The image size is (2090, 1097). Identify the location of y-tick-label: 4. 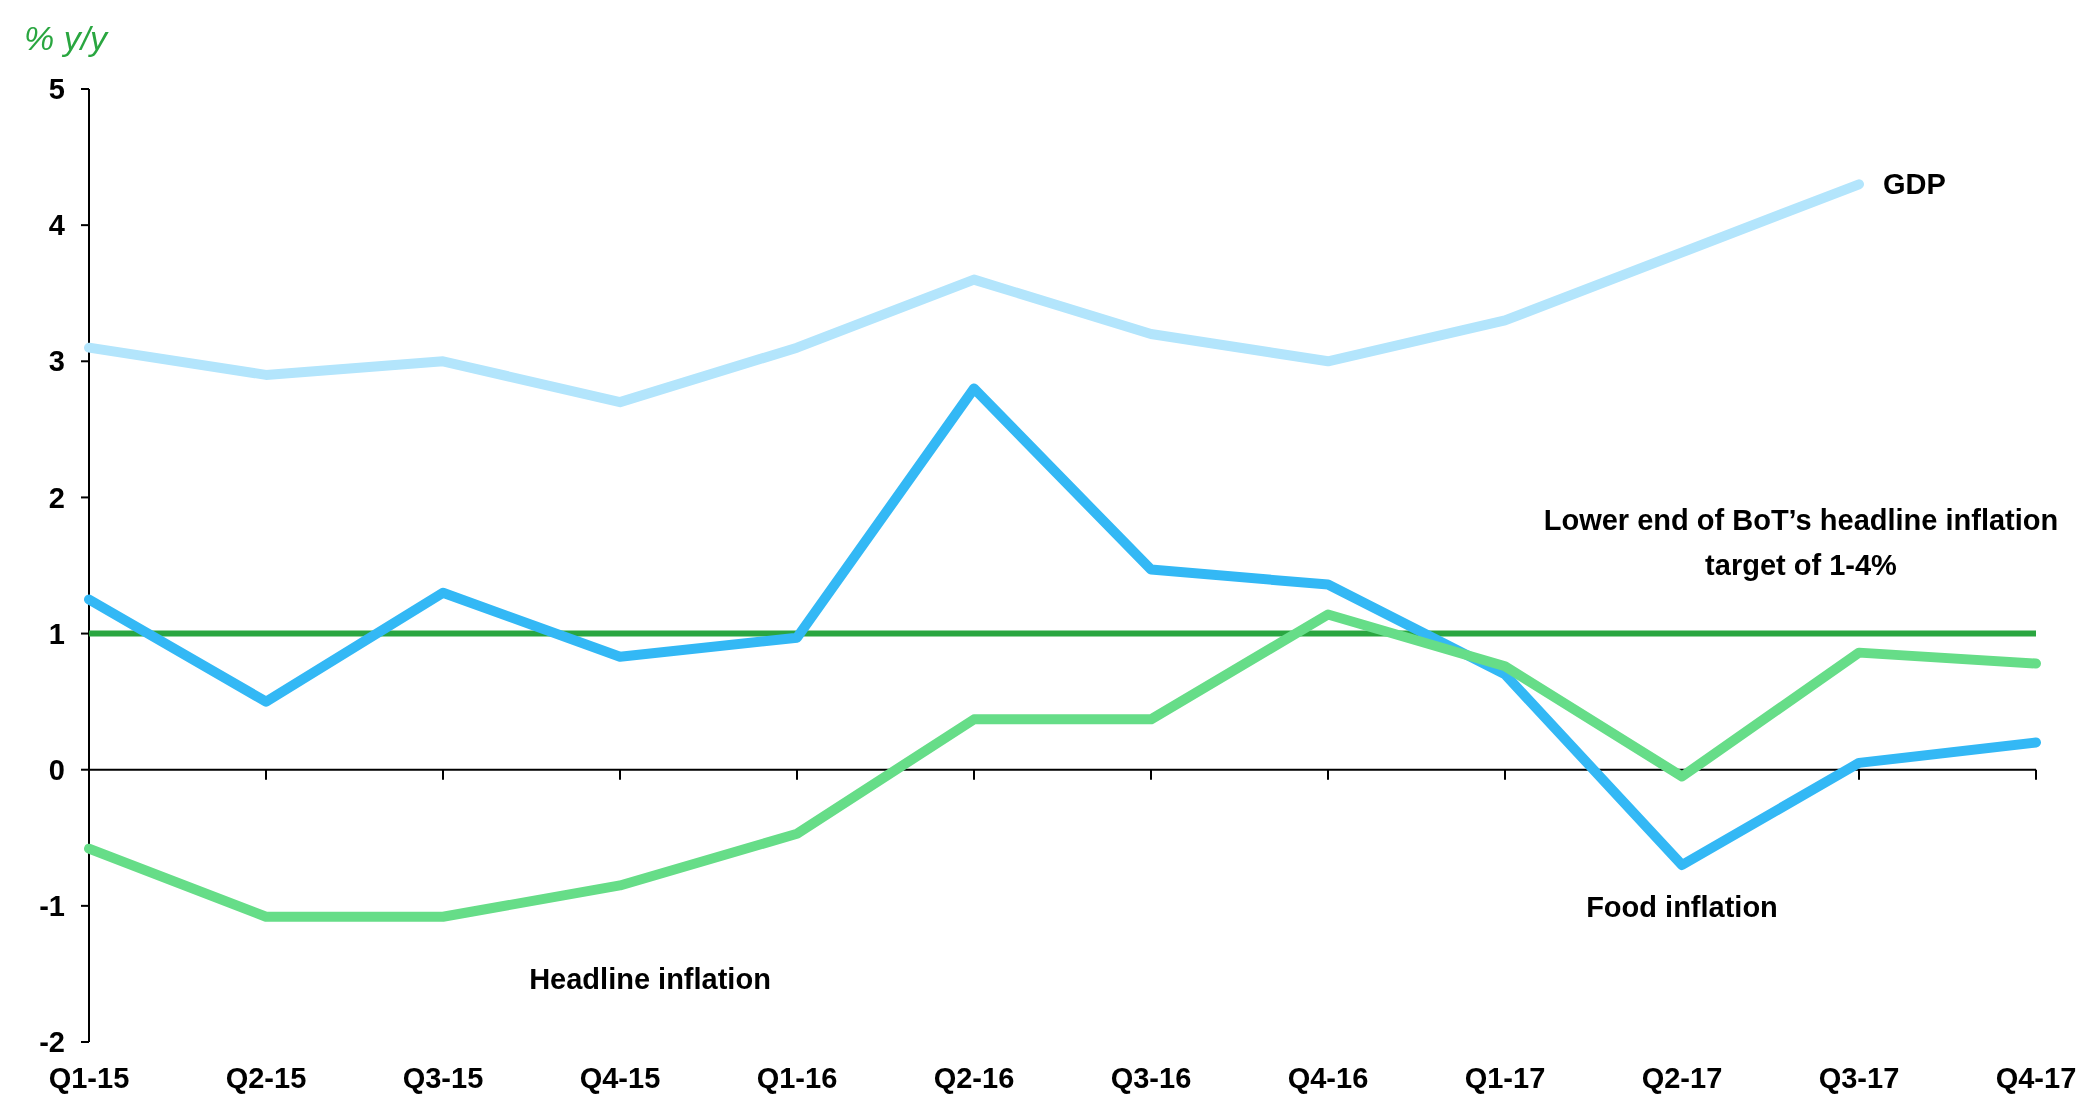
(56, 225).